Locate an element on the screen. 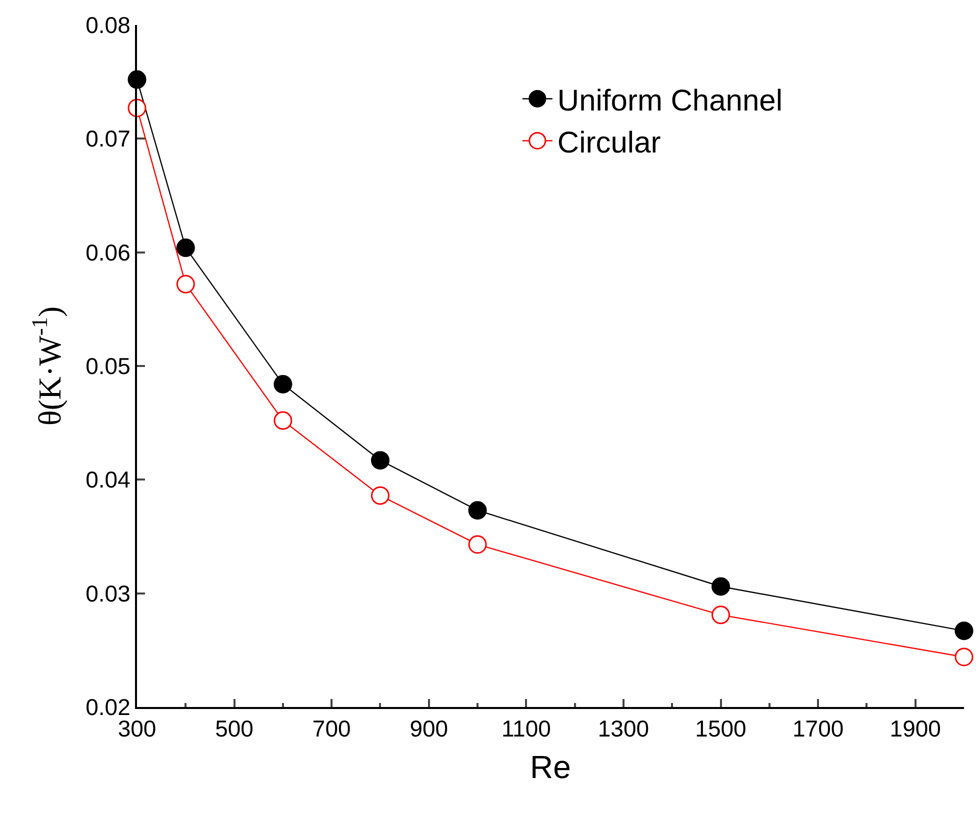 The width and height of the screenshot is (976, 821). y-tick-label: 0.04 is located at coordinates (108, 479).